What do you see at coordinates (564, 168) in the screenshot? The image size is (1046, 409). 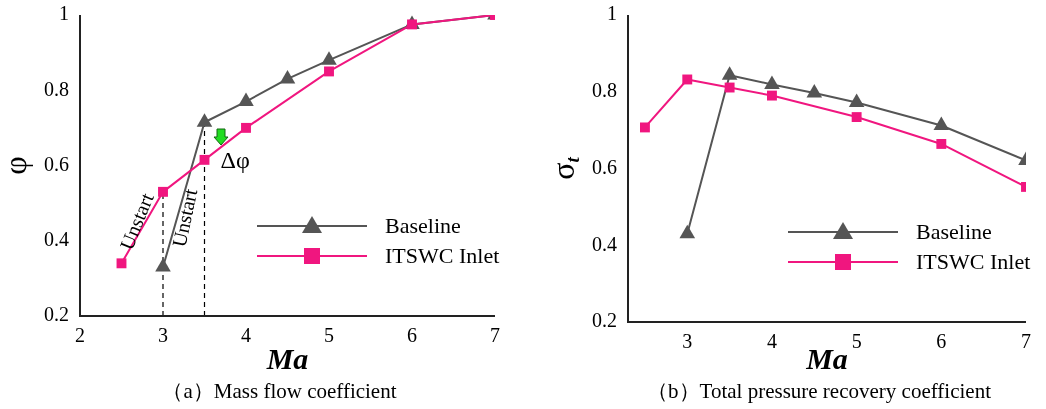 I see `y-axis-title: σt` at bounding box center [564, 168].